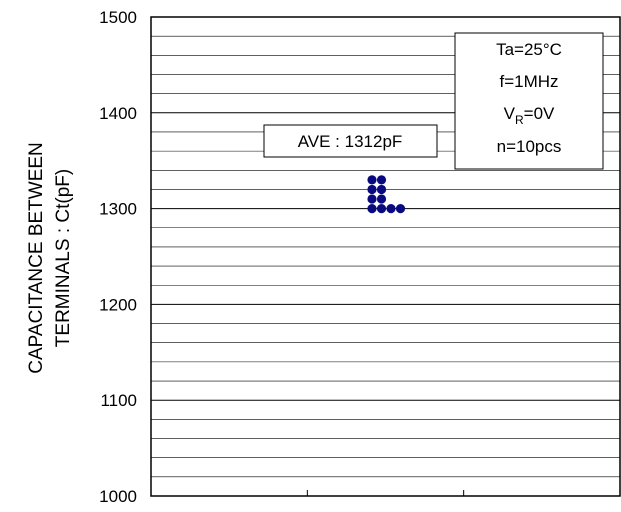 Image resolution: width=621 pixels, height=512 pixels. I want to click on y-tick-label: 1400, so click(118, 113).